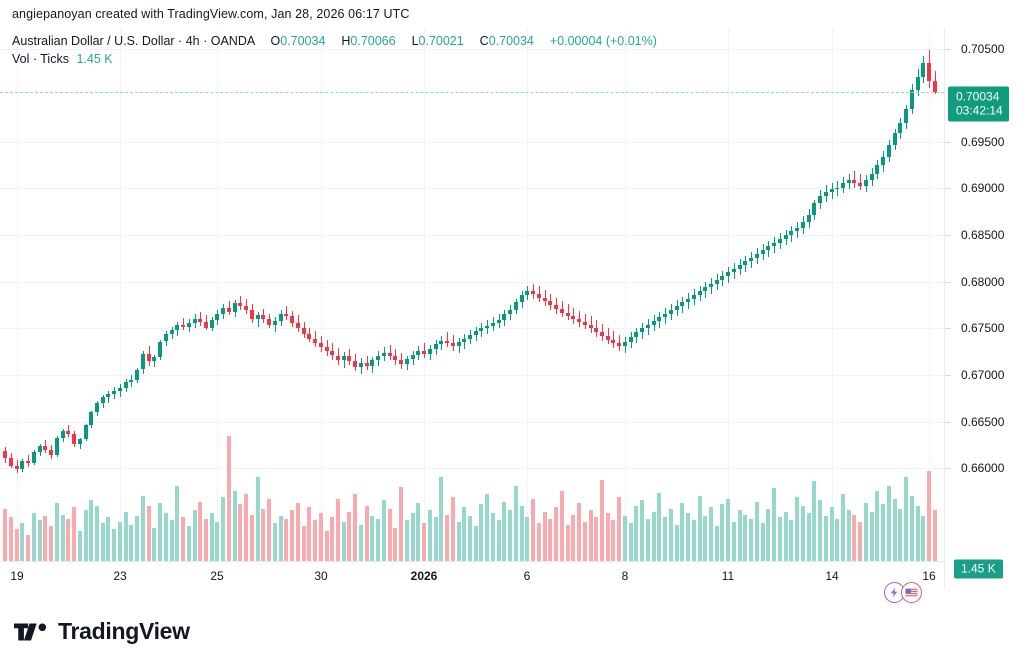  Describe the element at coordinates (415, 41) in the screenshot. I see `legend-low-key: L` at that location.